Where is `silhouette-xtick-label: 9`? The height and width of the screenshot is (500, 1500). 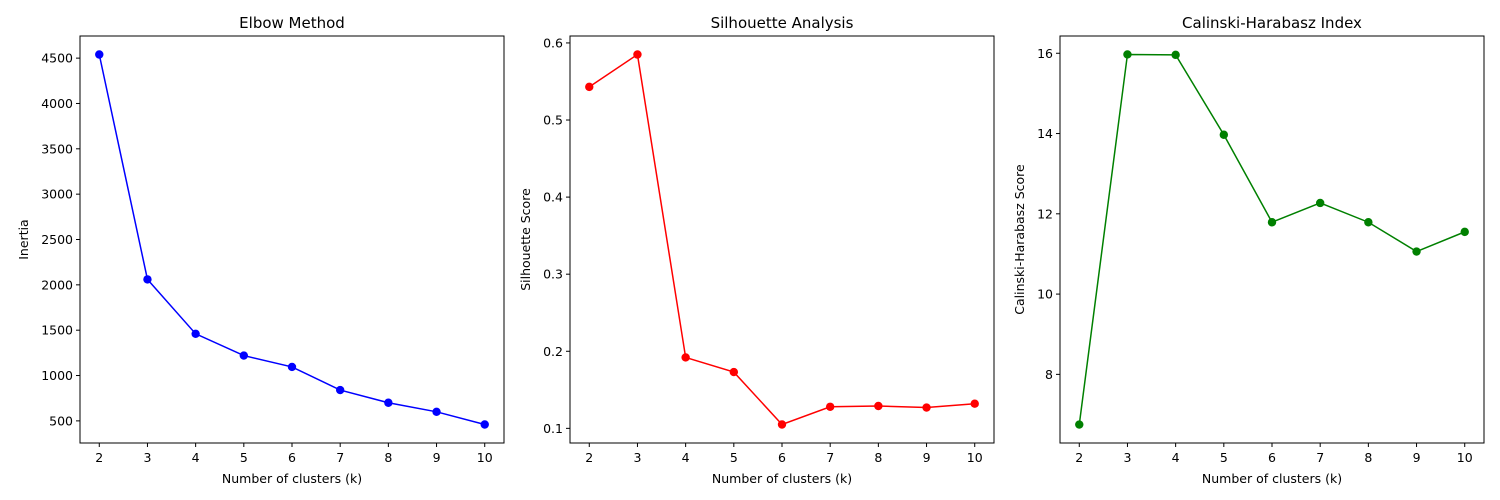
silhouette-xtick-label: 9 is located at coordinates (927, 457).